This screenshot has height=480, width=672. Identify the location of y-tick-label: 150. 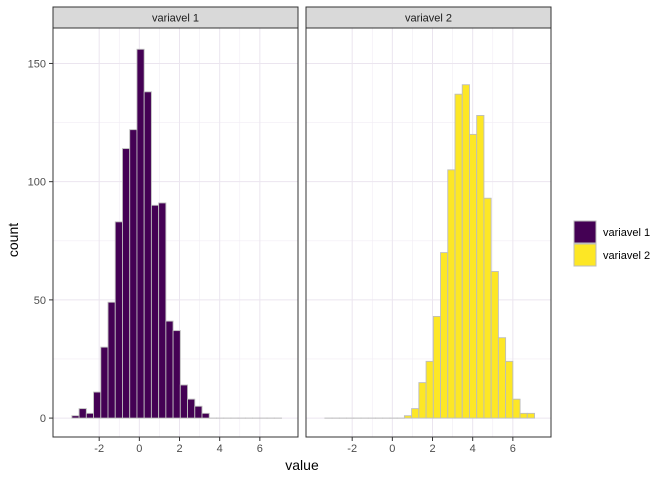
(37, 64).